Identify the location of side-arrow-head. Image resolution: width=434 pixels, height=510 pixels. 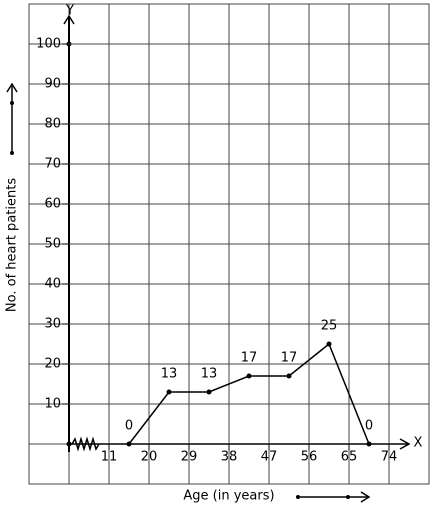
(12, 87).